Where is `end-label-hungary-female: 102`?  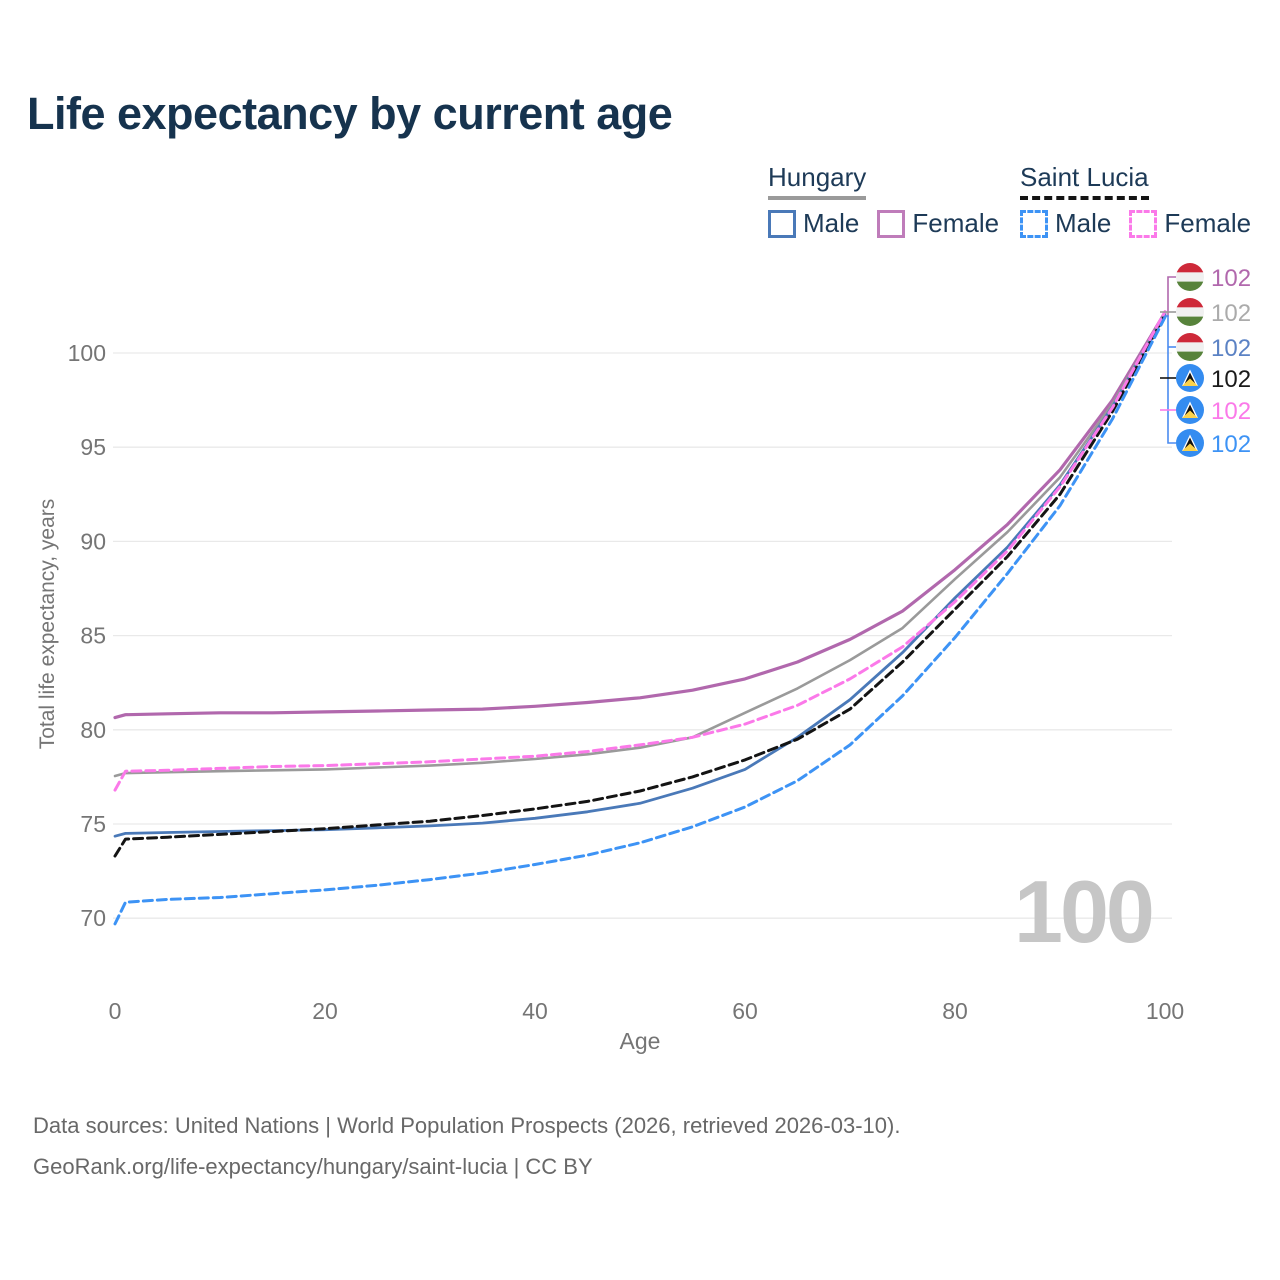 end-label-hungary-female: 102 is located at coordinates (1231, 278).